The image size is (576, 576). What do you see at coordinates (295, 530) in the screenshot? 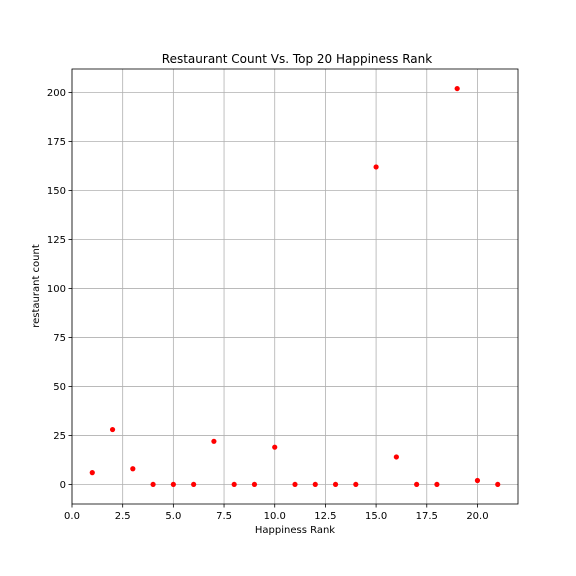
I see `x-axis-label: Happiness Rank` at bounding box center [295, 530].